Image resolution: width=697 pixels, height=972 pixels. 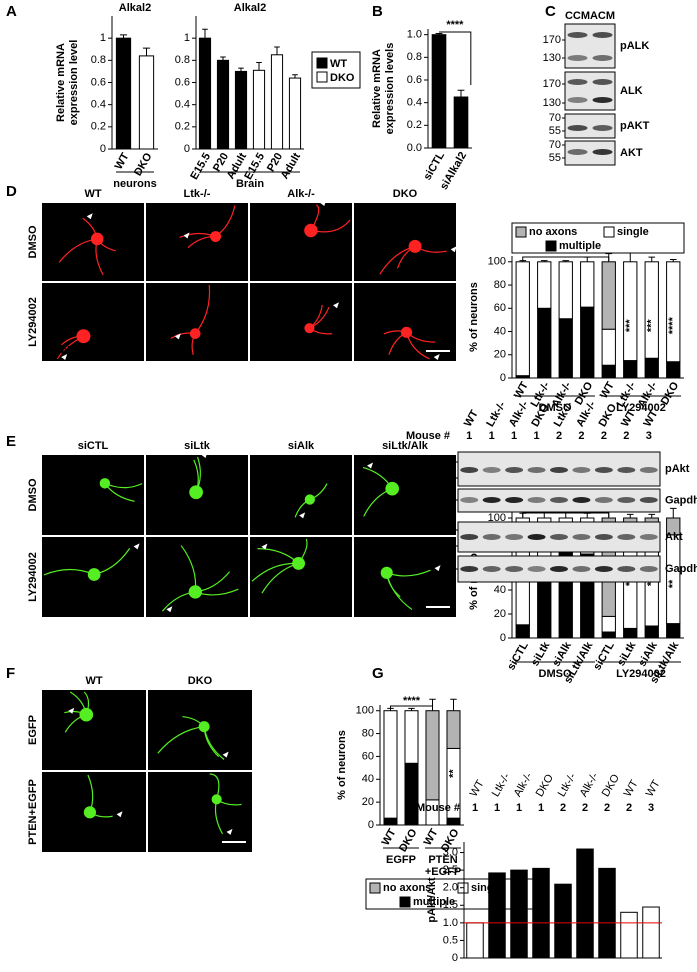 What do you see at coordinates (428, 436) in the screenshot?
I see `row-label: Mouse #` at bounding box center [428, 436].